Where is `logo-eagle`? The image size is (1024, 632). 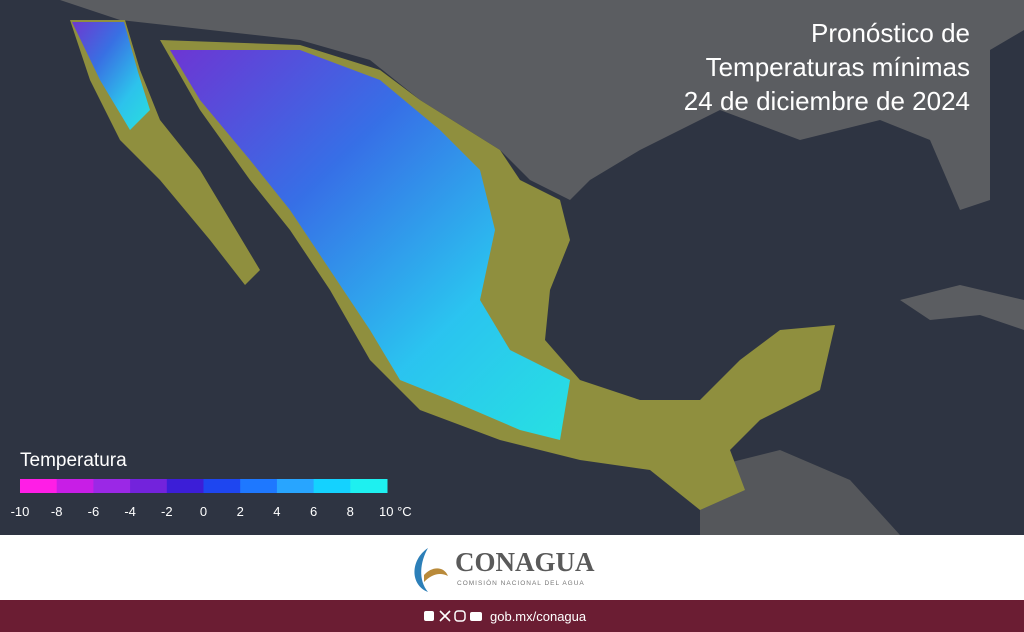 logo-eagle is located at coordinates (436, 575).